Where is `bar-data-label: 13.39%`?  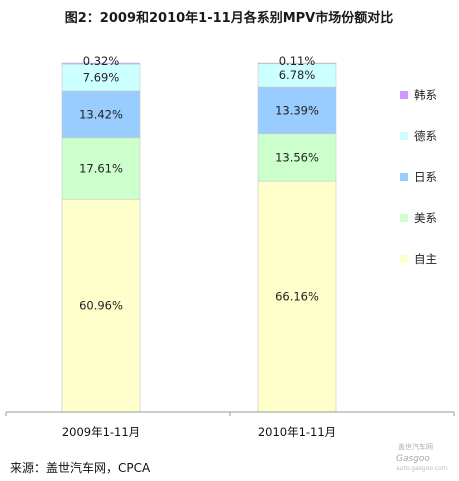 bar-data-label: 13.39% is located at coordinates (297, 110).